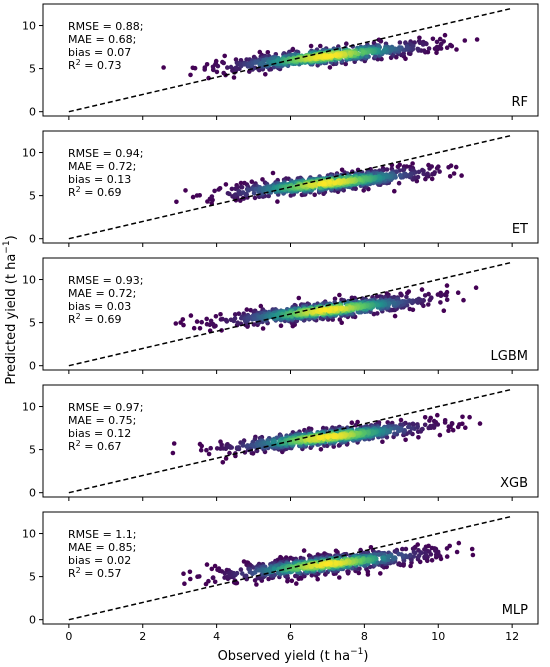 This screenshot has height=667, width=550. What do you see at coordinates (94, 65) in the screenshot?
I see `r2-line: R2 = 0.73` at bounding box center [94, 65].